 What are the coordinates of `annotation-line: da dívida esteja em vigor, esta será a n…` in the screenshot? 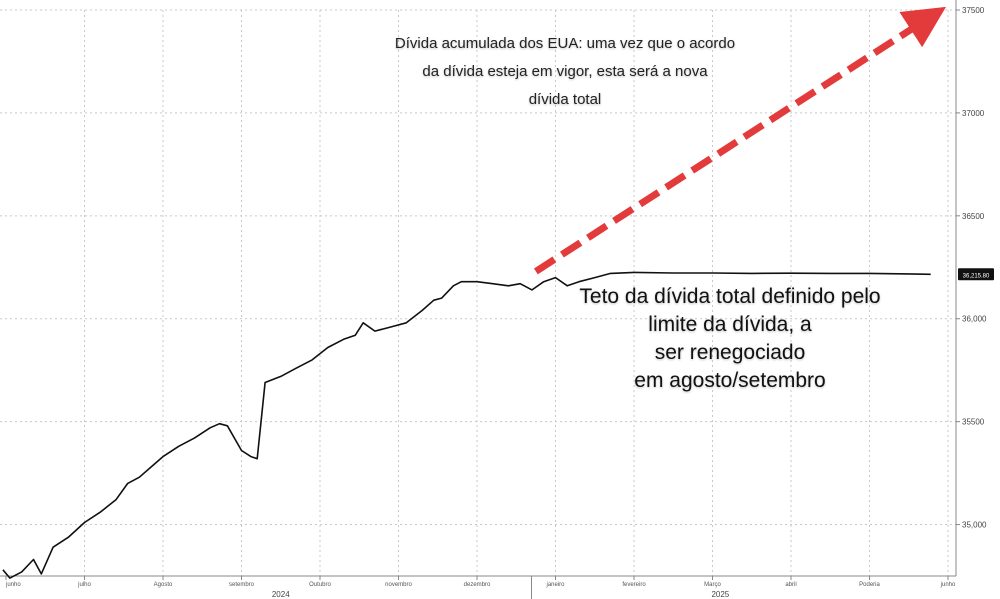 It's located at (565, 71).